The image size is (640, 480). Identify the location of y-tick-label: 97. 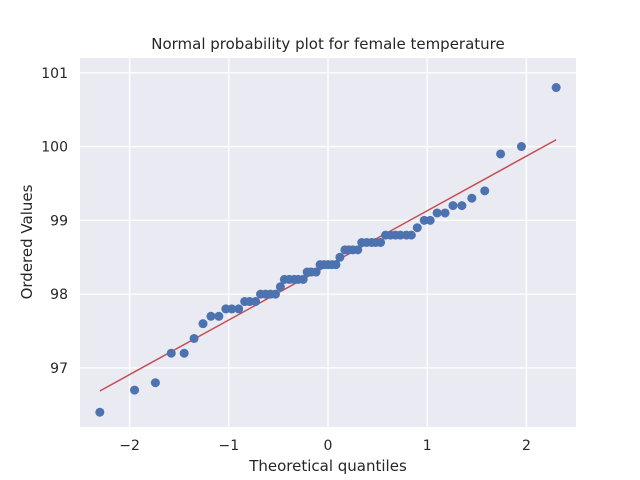
(59, 369).